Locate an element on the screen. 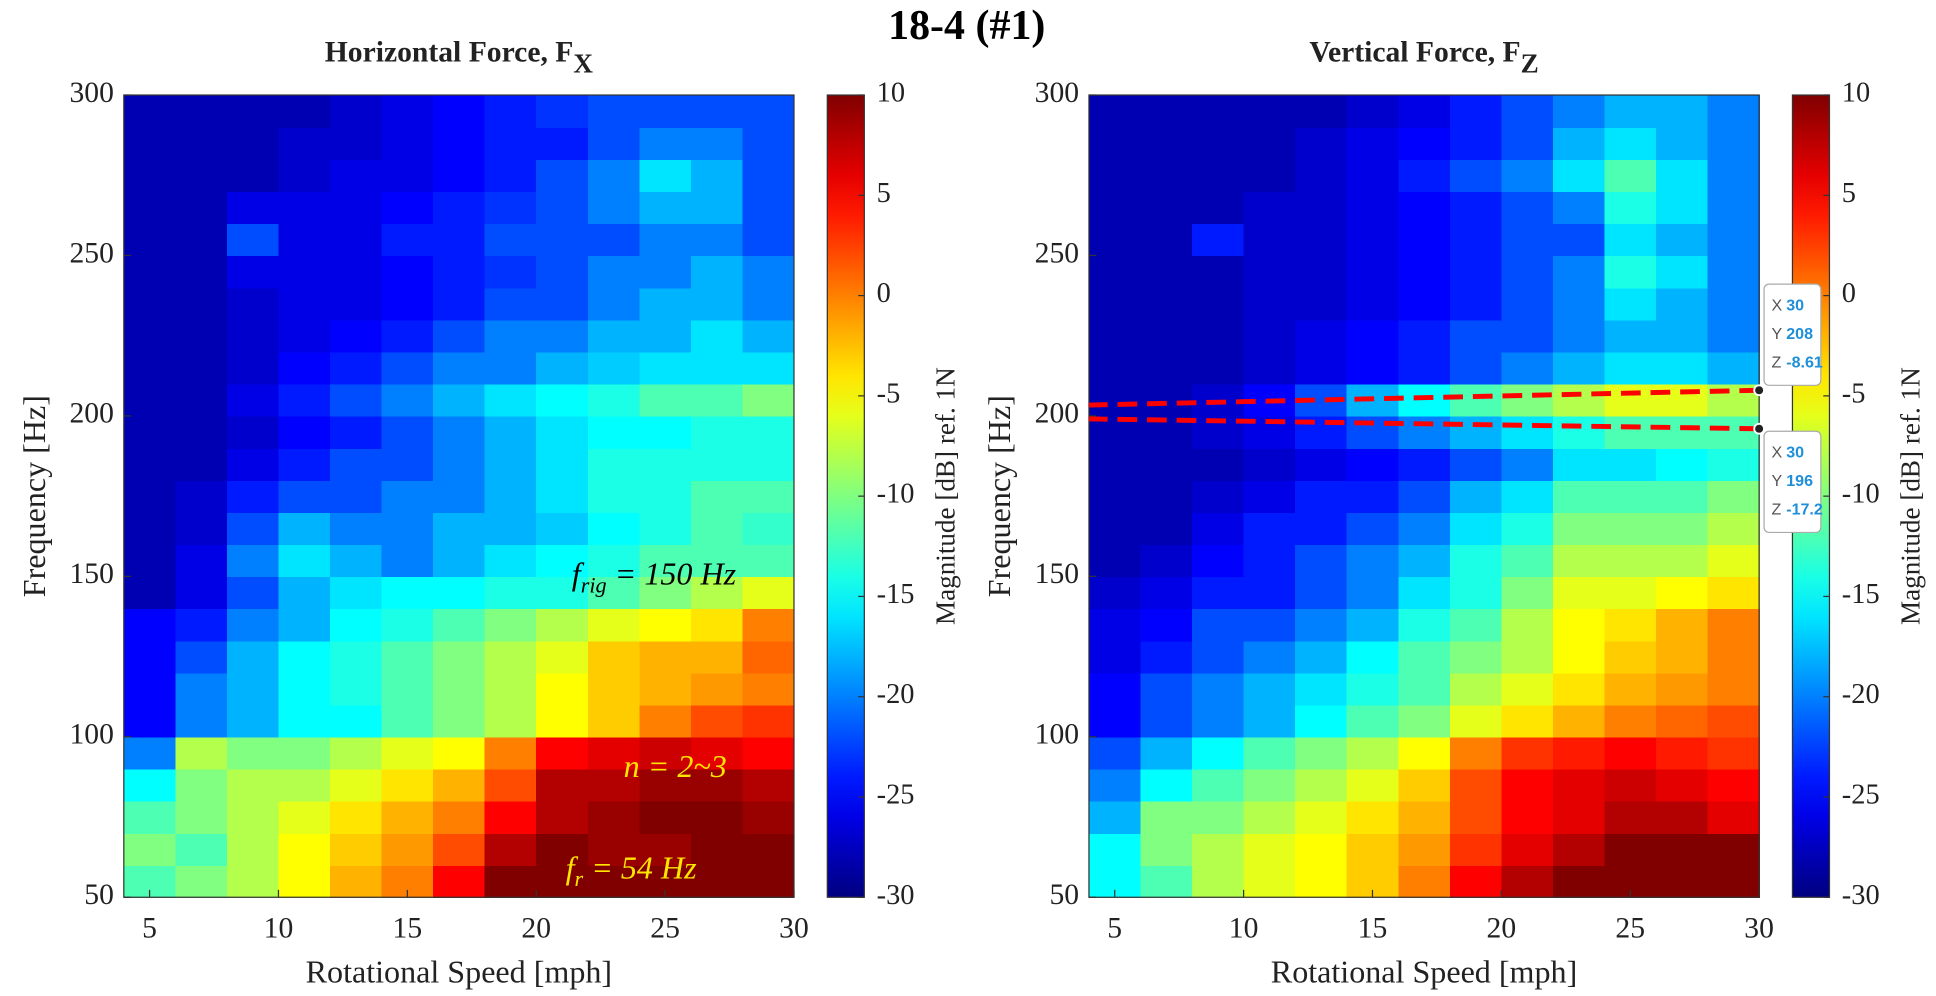 This screenshot has height=996, width=1936. x-tick-label: 15 is located at coordinates (408, 928).